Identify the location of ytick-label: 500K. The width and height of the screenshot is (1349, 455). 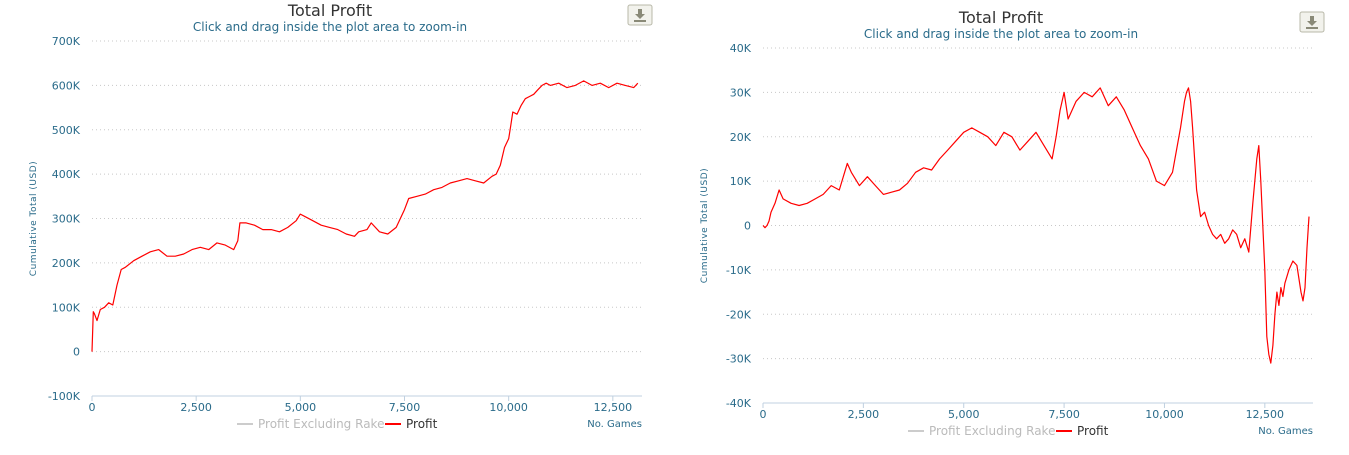
(66, 130).